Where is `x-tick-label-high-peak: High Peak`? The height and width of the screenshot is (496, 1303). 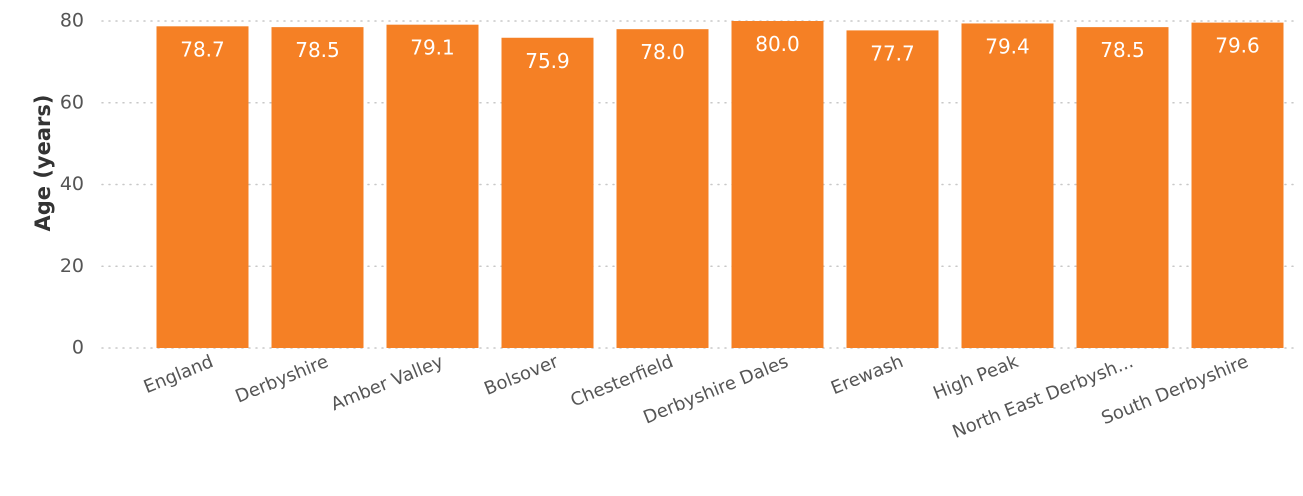 x-tick-label-high-peak: High Peak is located at coordinates (976, 377).